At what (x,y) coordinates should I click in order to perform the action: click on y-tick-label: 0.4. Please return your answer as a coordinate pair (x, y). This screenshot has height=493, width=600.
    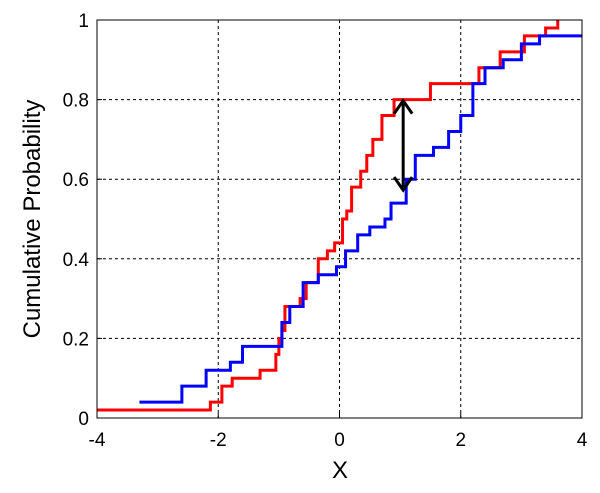
    Looking at the image, I should click on (76, 260).